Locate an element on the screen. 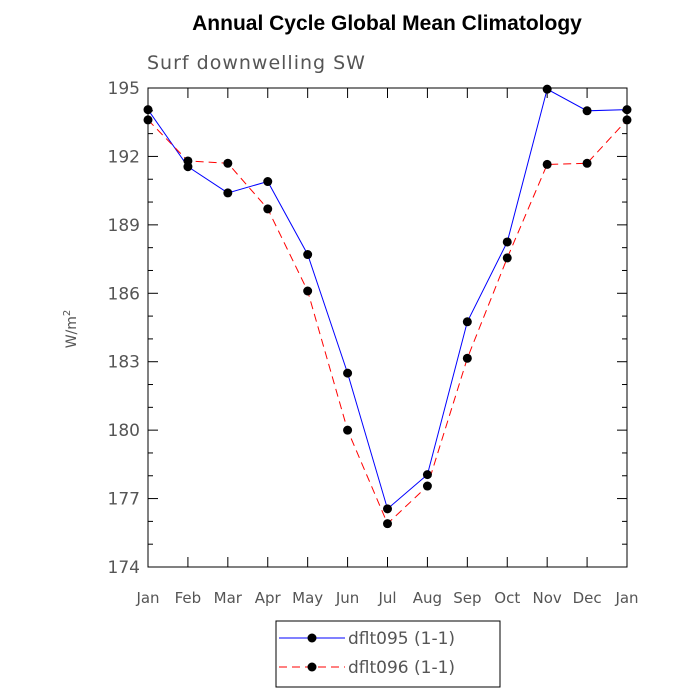  x-tick-label: Jul is located at coordinates (386, 598).